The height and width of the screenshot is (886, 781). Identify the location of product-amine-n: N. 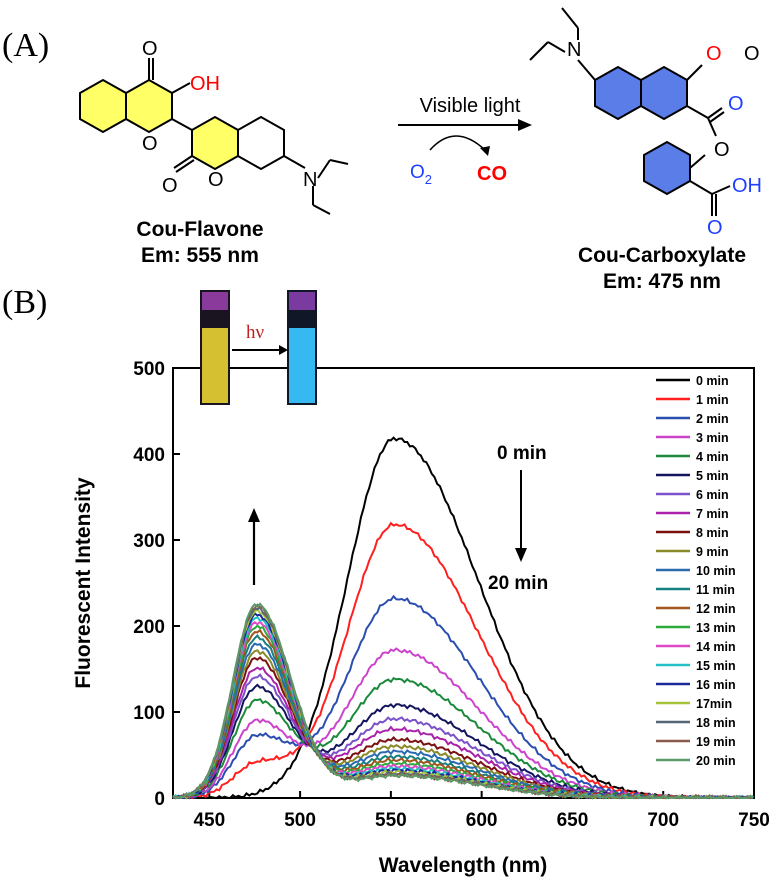
(574, 50).